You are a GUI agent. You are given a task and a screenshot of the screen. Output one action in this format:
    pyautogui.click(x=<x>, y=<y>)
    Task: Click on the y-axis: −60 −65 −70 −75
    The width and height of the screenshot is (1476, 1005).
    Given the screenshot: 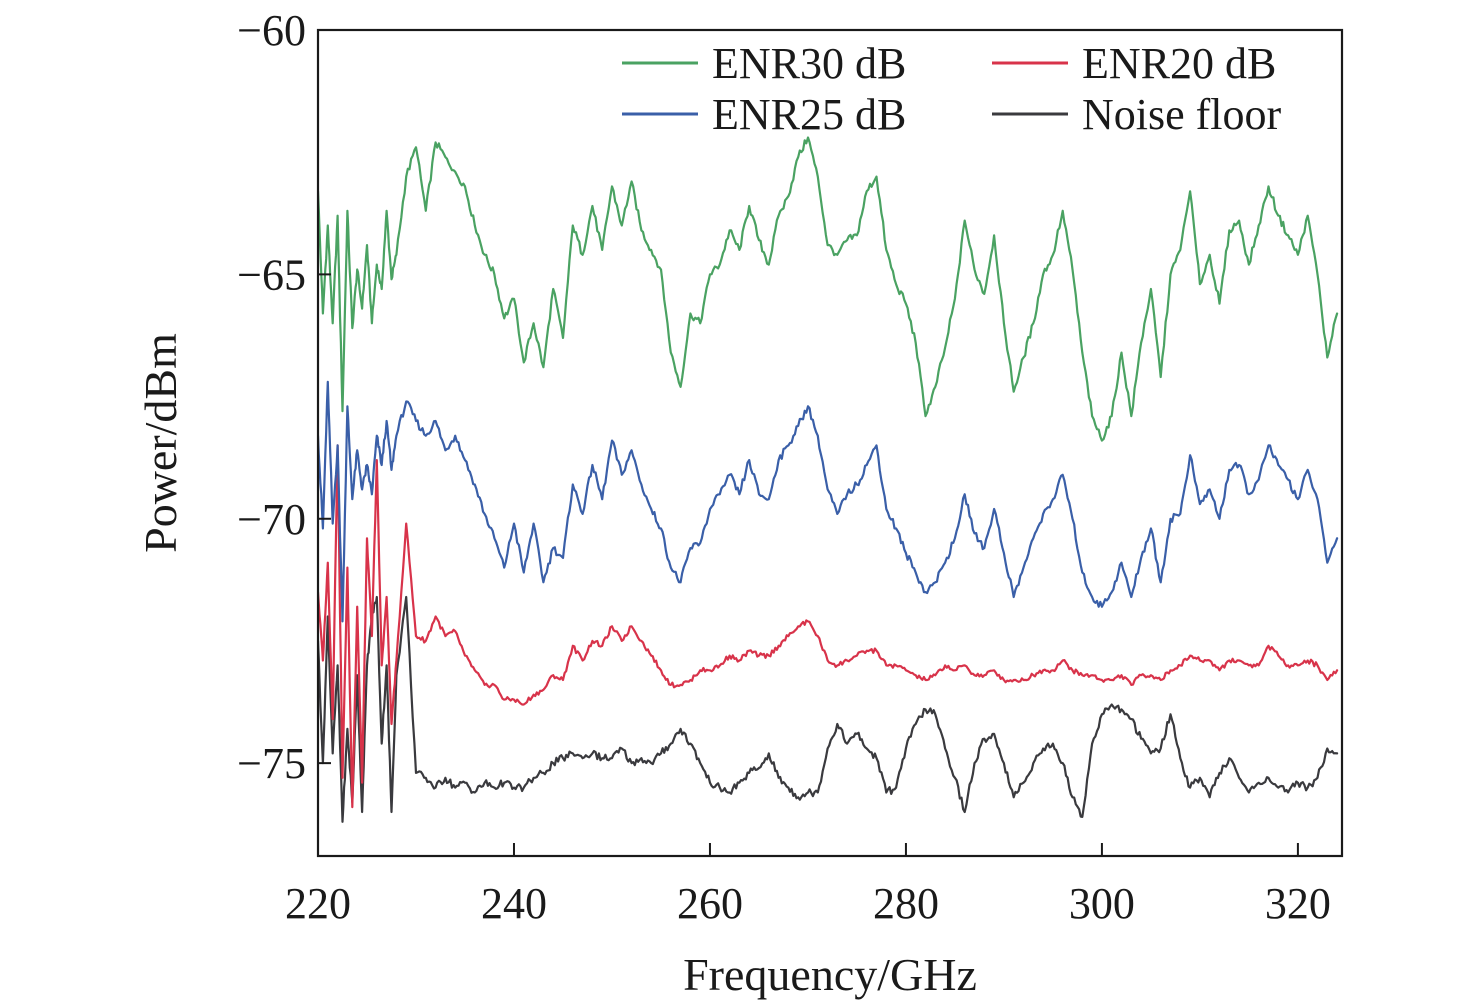 What is the action you would take?
    pyautogui.click(x=284, y=397)
    